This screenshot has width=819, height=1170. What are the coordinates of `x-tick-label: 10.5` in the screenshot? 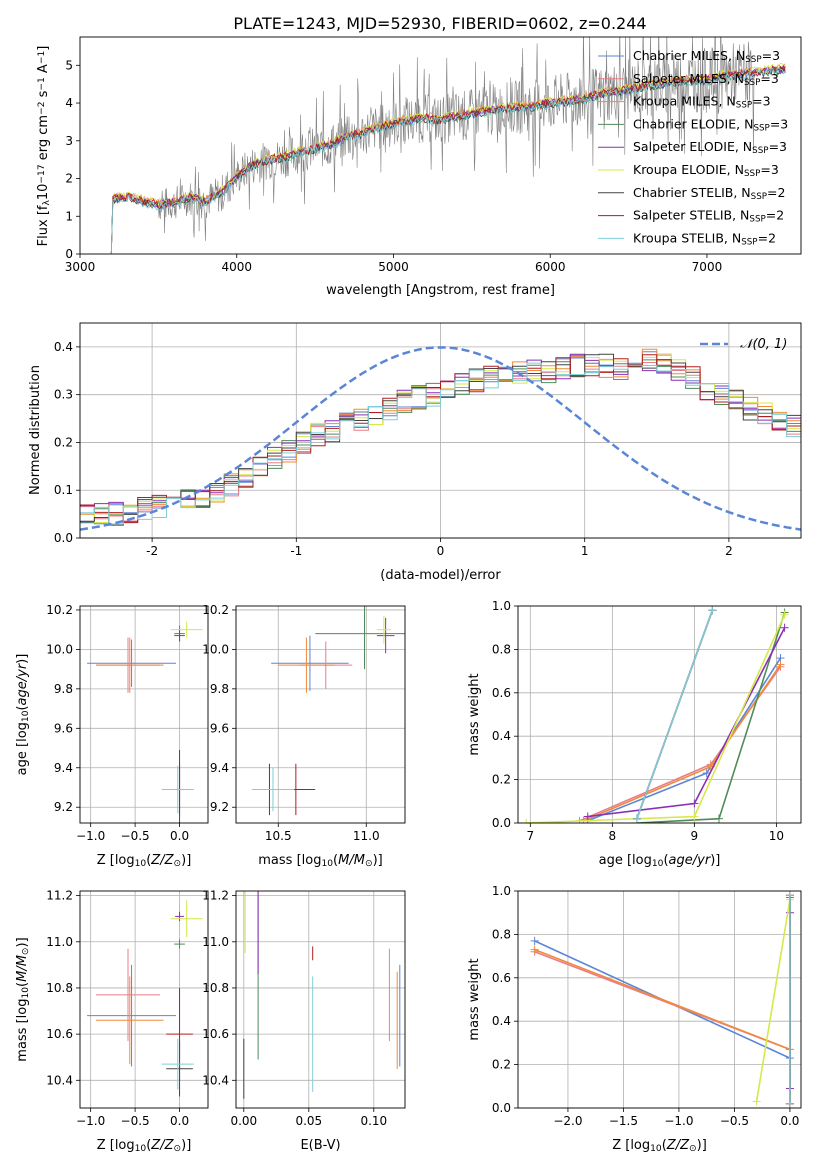 It's located at (278, 836).